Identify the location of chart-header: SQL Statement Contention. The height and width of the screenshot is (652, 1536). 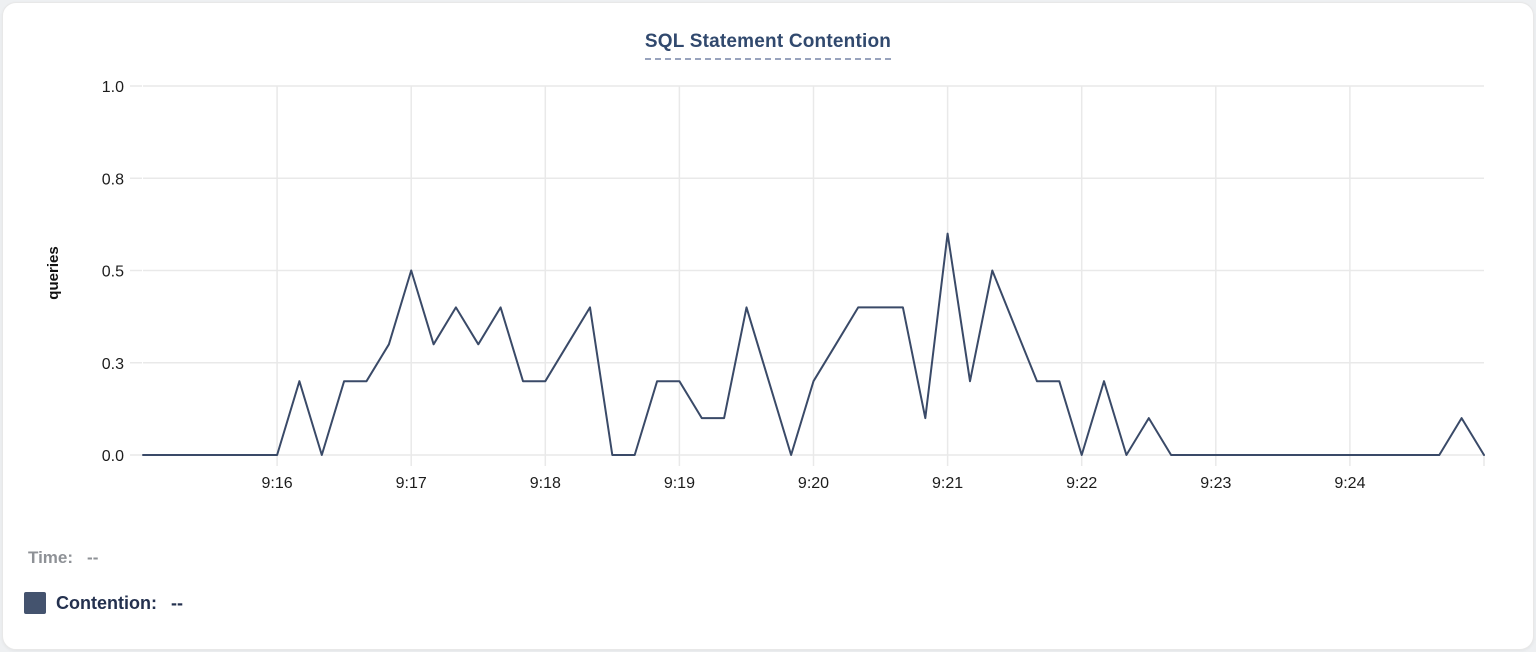
(768, 45).